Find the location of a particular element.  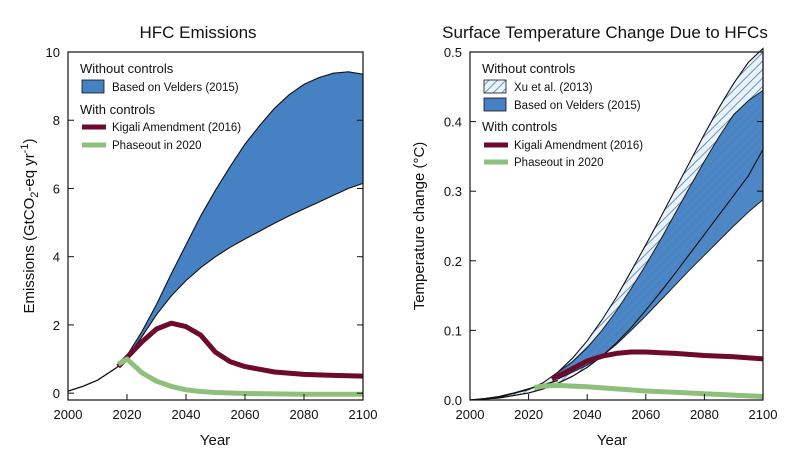

y-axis-title-main: Emissions (GtCO is located at coordinates (29, 256).